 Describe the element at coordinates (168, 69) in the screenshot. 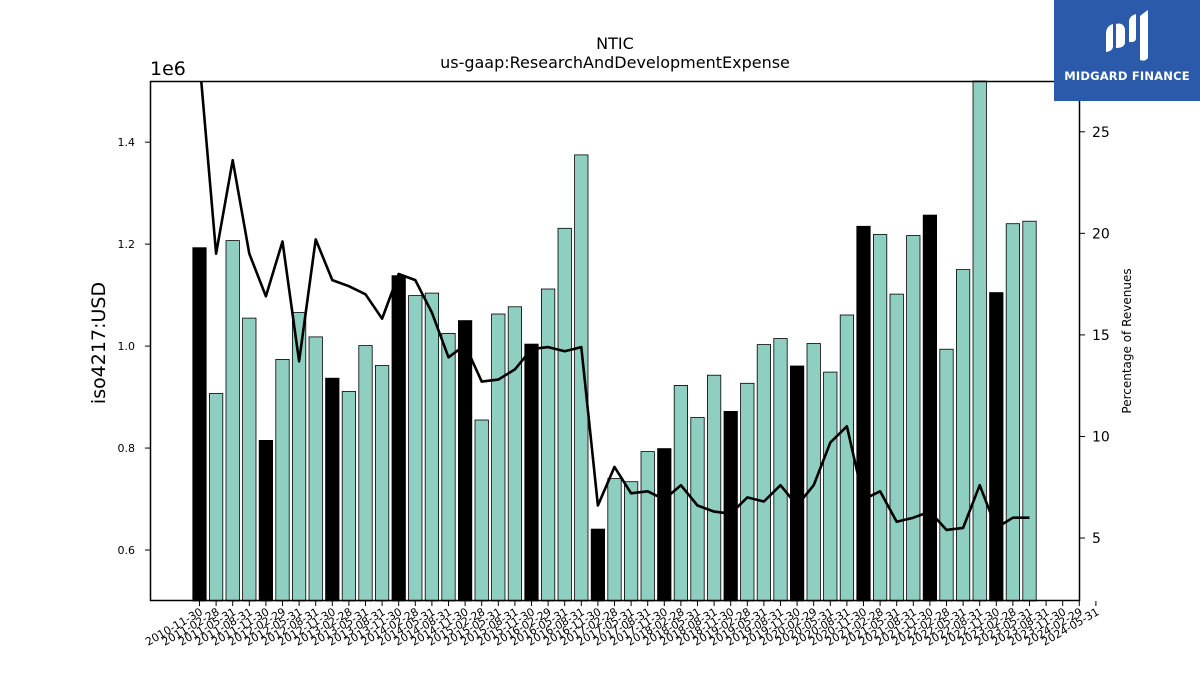

I see `y-scale-label: 1e6` at that location.